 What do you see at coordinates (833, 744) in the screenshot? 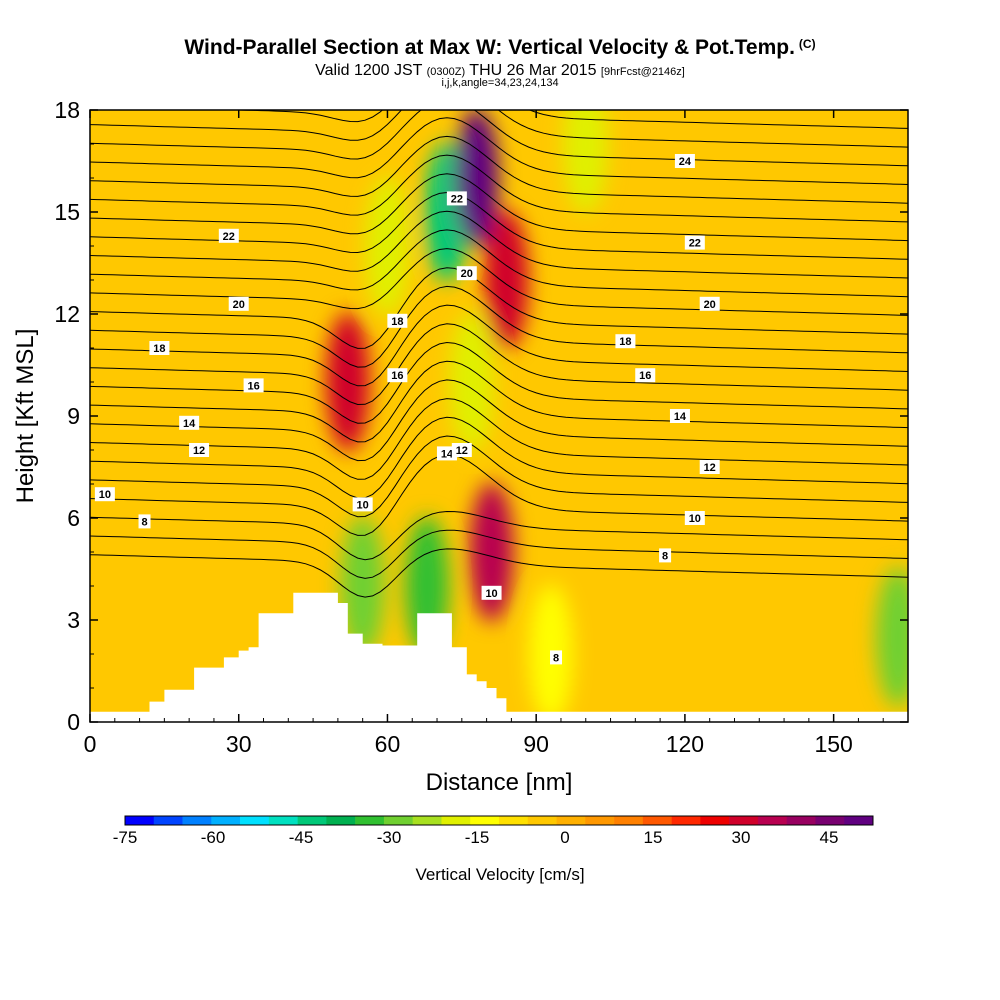
I see `x-tick-label-150: 150` at bounding box center [833, 744].